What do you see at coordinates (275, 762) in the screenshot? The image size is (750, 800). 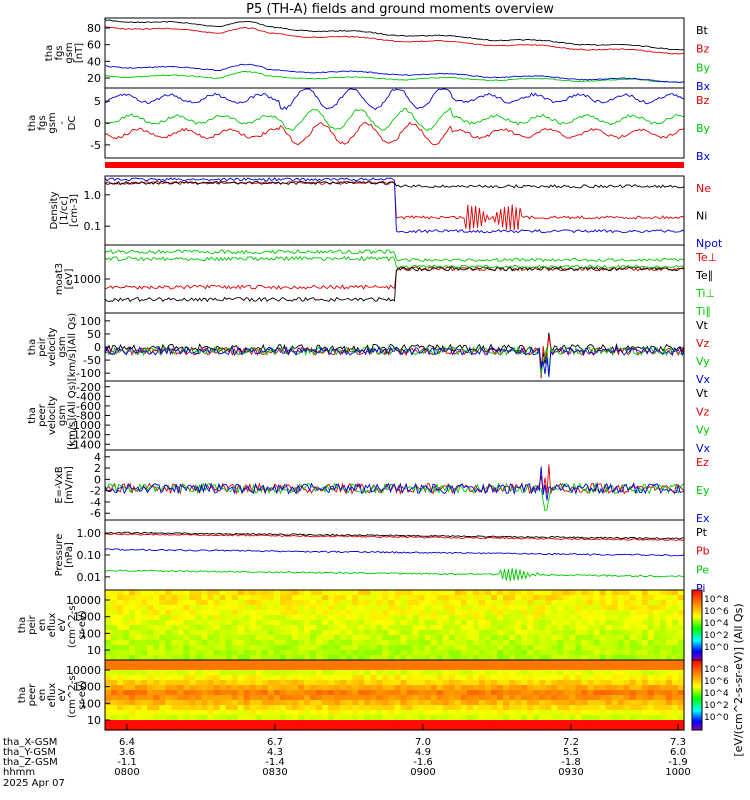 I see `x-value: -1.4` at bounding box center [275, 762].